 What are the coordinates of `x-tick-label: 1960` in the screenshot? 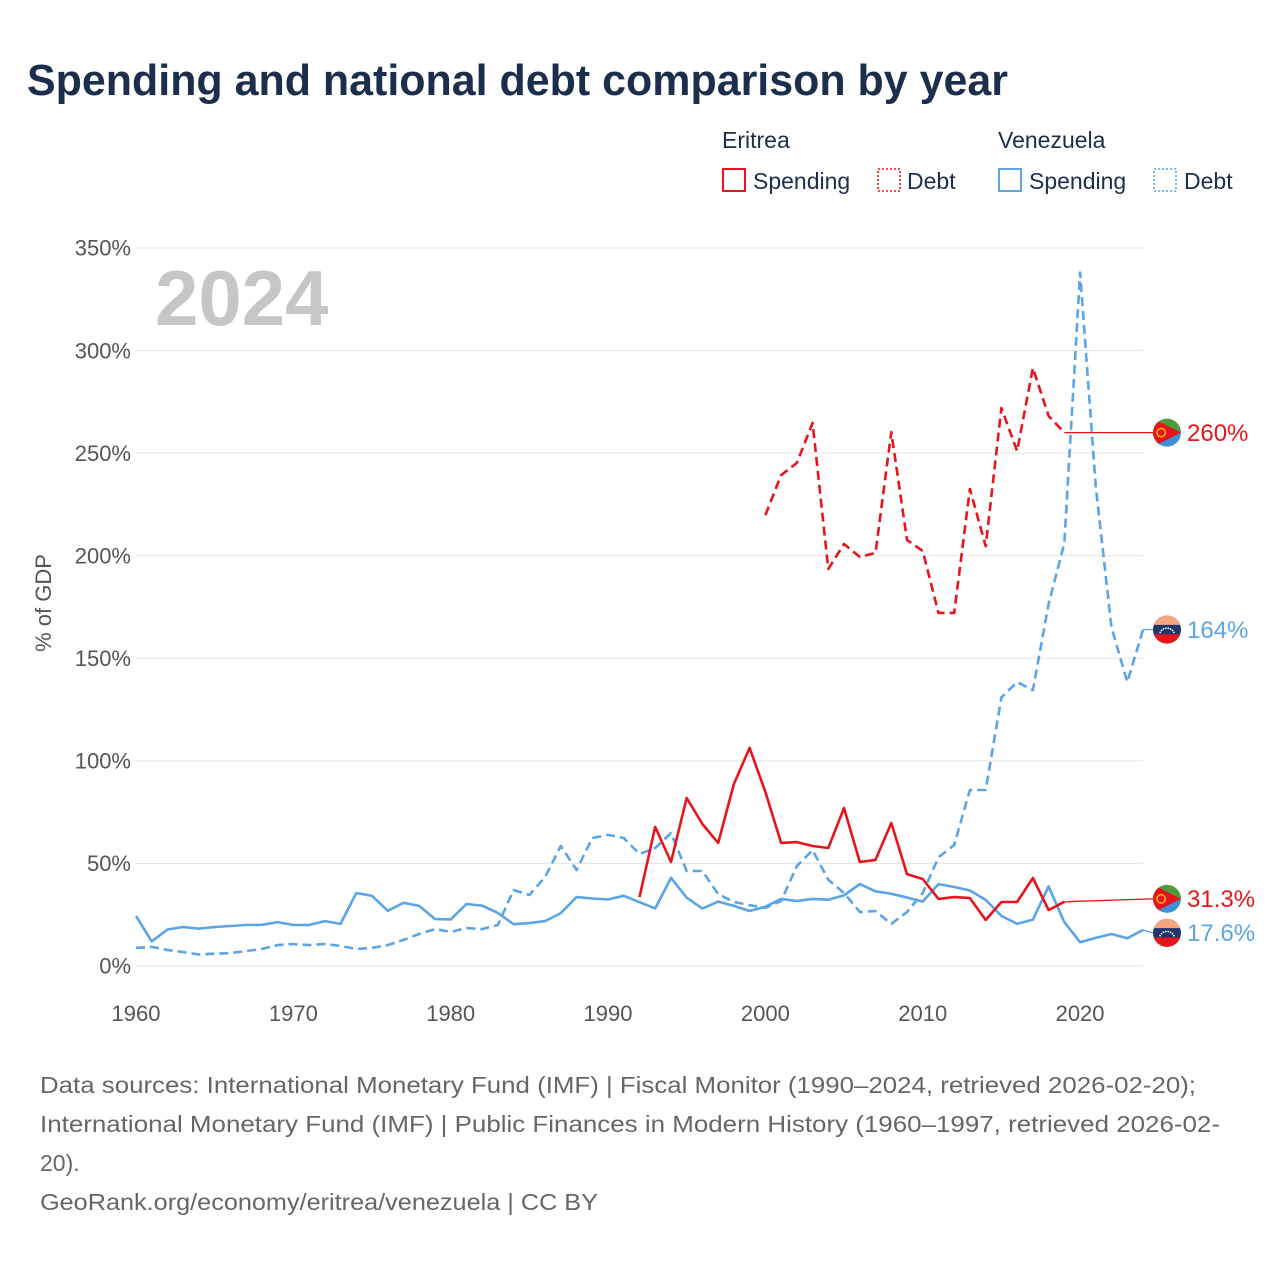 It's located at (136, 1013).